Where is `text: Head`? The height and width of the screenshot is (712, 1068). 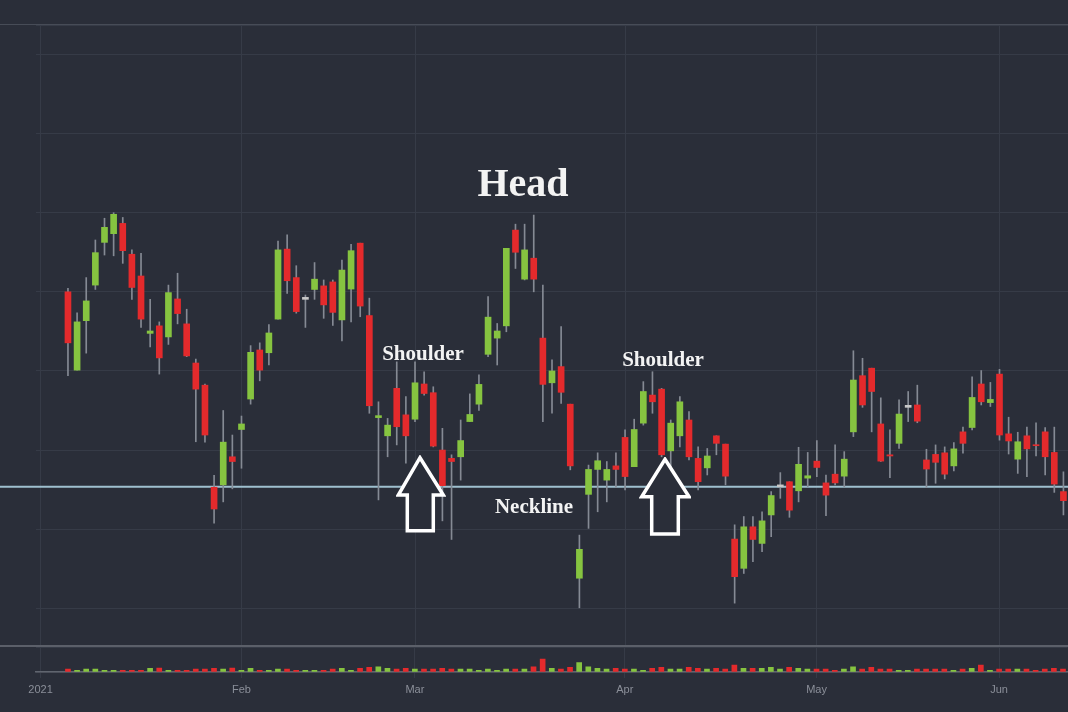
text: Head is located at coordinates (523, 183).